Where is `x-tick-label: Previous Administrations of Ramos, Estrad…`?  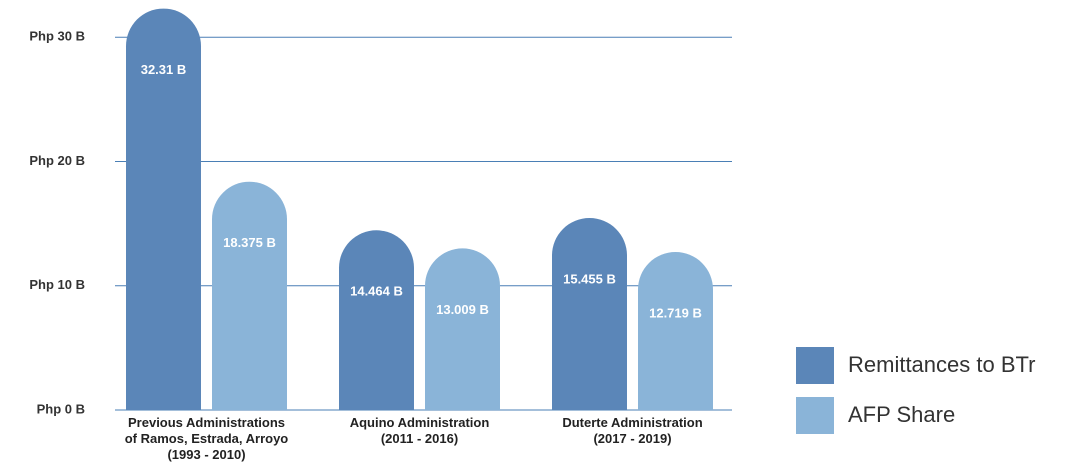
x-tick-label: Previous Administrations of Ramos, Estrad… is located at coordinates (207, 438).